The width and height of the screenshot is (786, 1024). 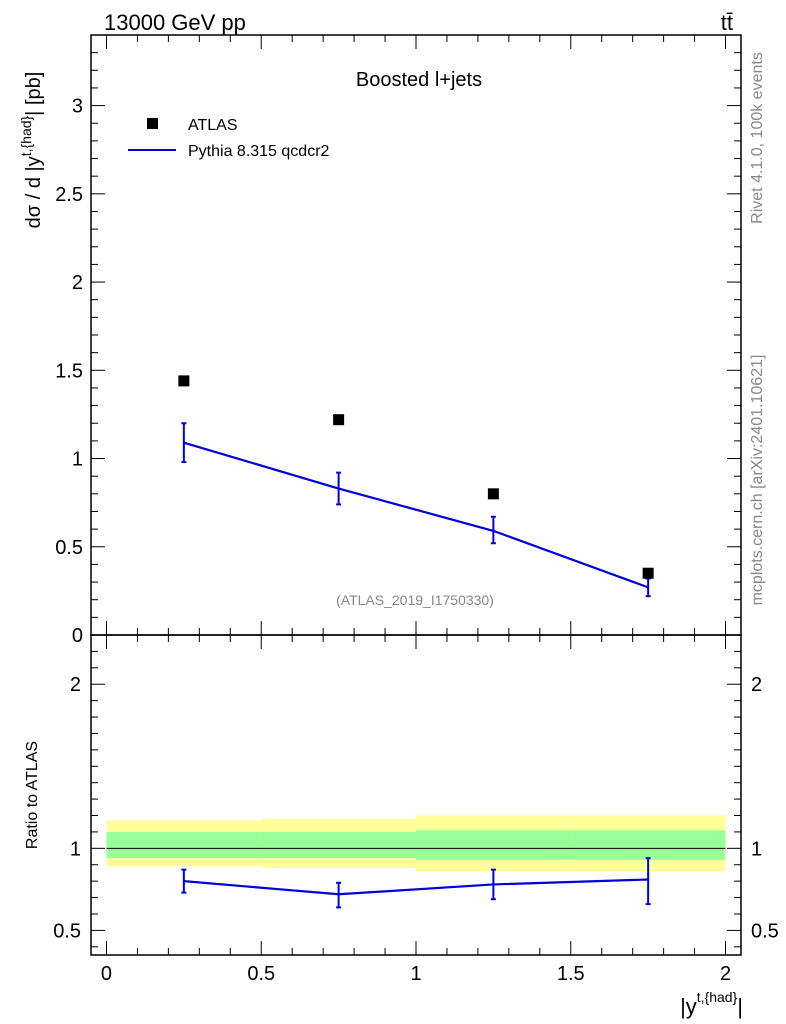 I want to click on svg-text: dσ / d |yt,{had}| [pb], so click(x=31, y=150).